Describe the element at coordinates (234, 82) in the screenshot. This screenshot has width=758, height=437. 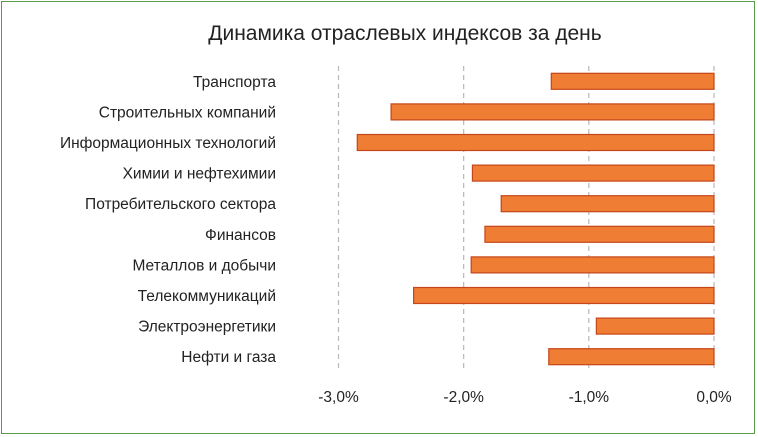
I see `category-label: Транспорта` at that location.